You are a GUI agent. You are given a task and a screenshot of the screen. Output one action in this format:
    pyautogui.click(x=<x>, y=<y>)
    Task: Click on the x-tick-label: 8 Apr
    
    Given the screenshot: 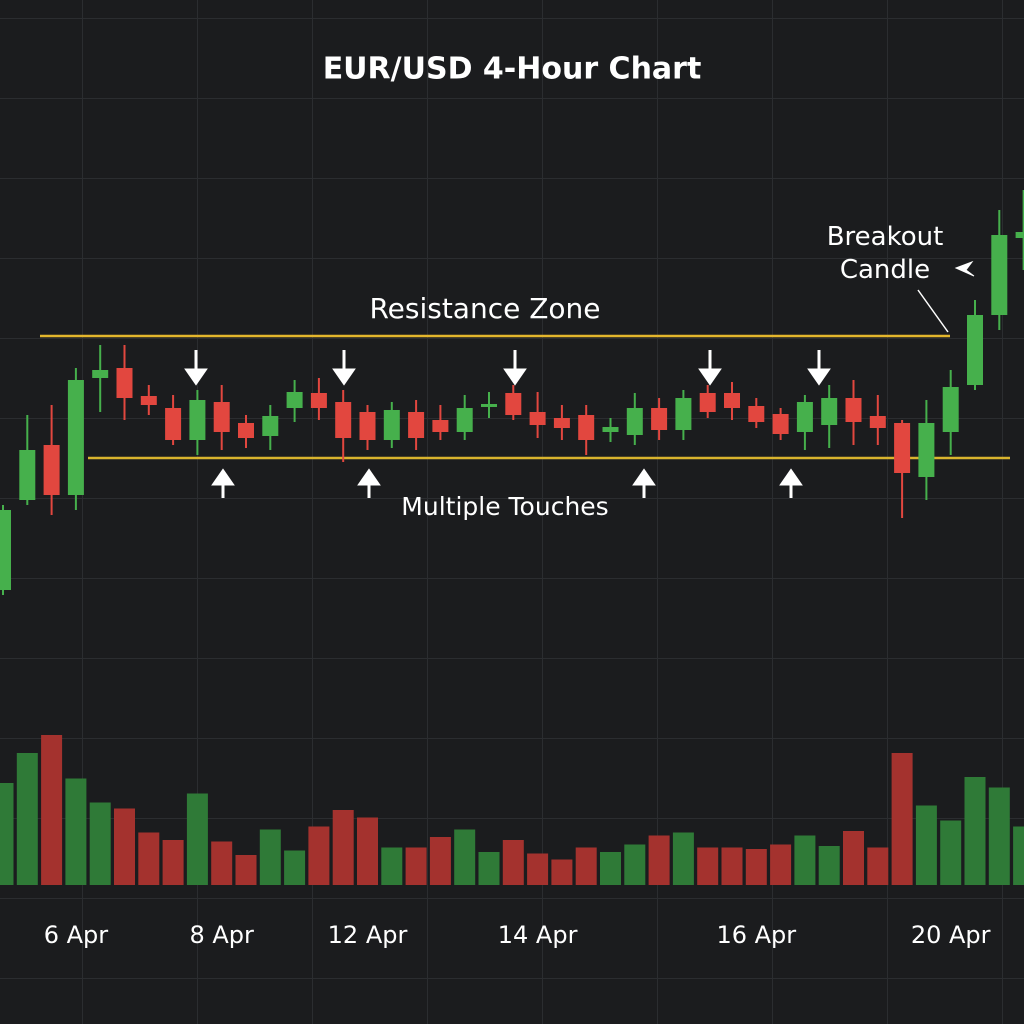 What is the action you would take?
    pyautogui.click(x=221, y=935)
    